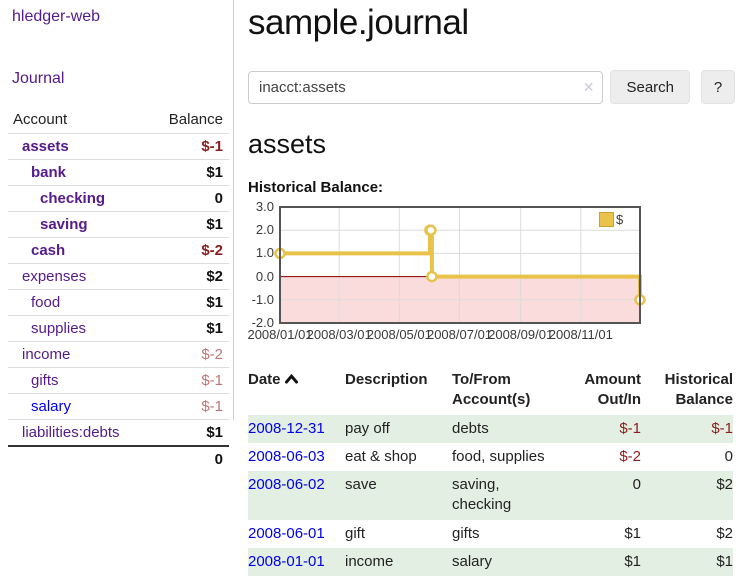 The image size is (742, 582). Describe the element at coordinates (286, 456) in the screenshot. I see `transaction-date-link: 2008-06-03` at that location.